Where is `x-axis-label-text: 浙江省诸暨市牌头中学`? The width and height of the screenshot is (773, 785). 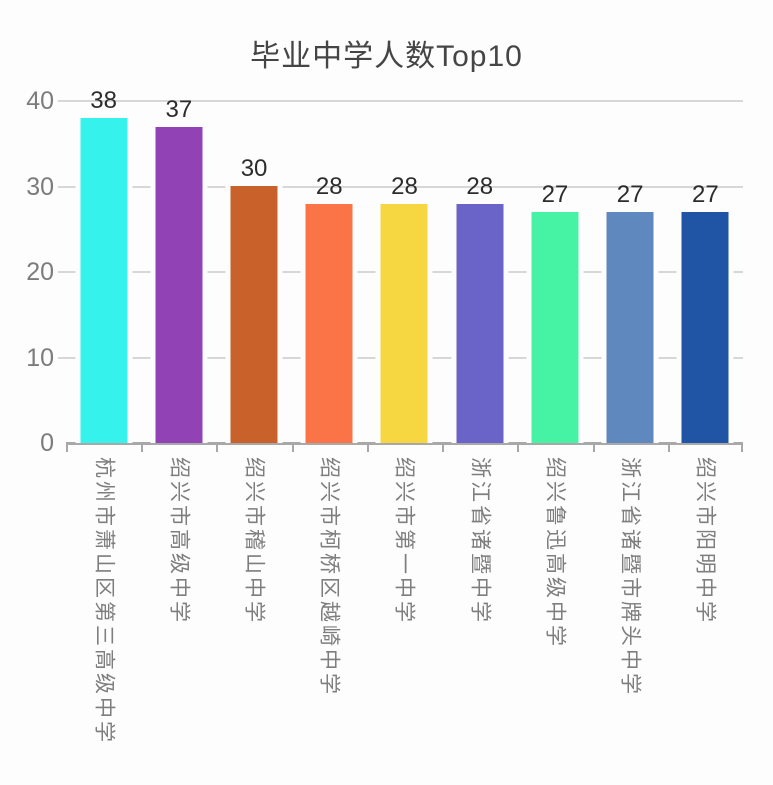
x-axis-label-text: 浙江省诸暨市牌头中学 is located at coordinates (630, 577).